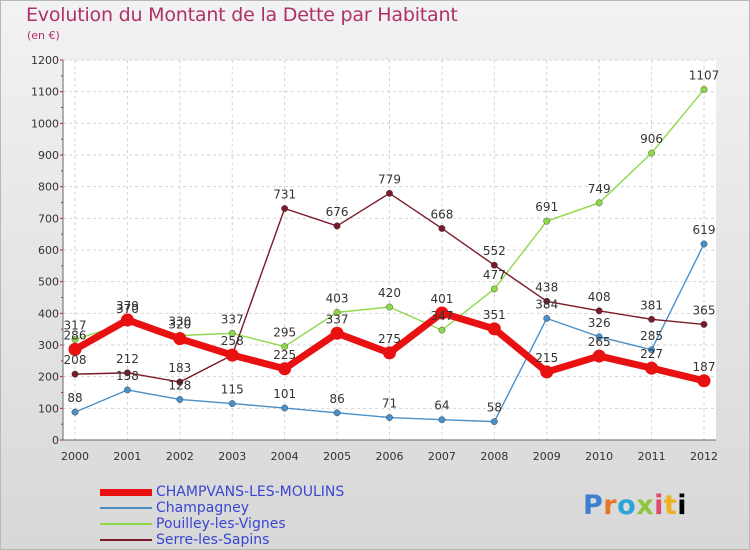  I want to click on x-tick-label: 2008, so click(494, 456).